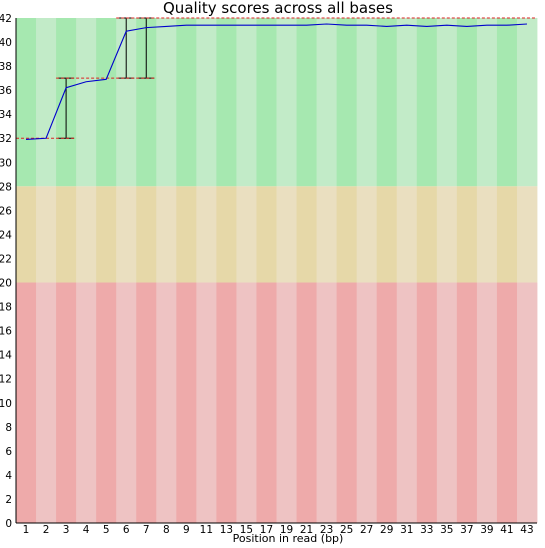 This screenshot has width=545, height=548. I want to click on y-tick-label: 26, so click(6, 211).